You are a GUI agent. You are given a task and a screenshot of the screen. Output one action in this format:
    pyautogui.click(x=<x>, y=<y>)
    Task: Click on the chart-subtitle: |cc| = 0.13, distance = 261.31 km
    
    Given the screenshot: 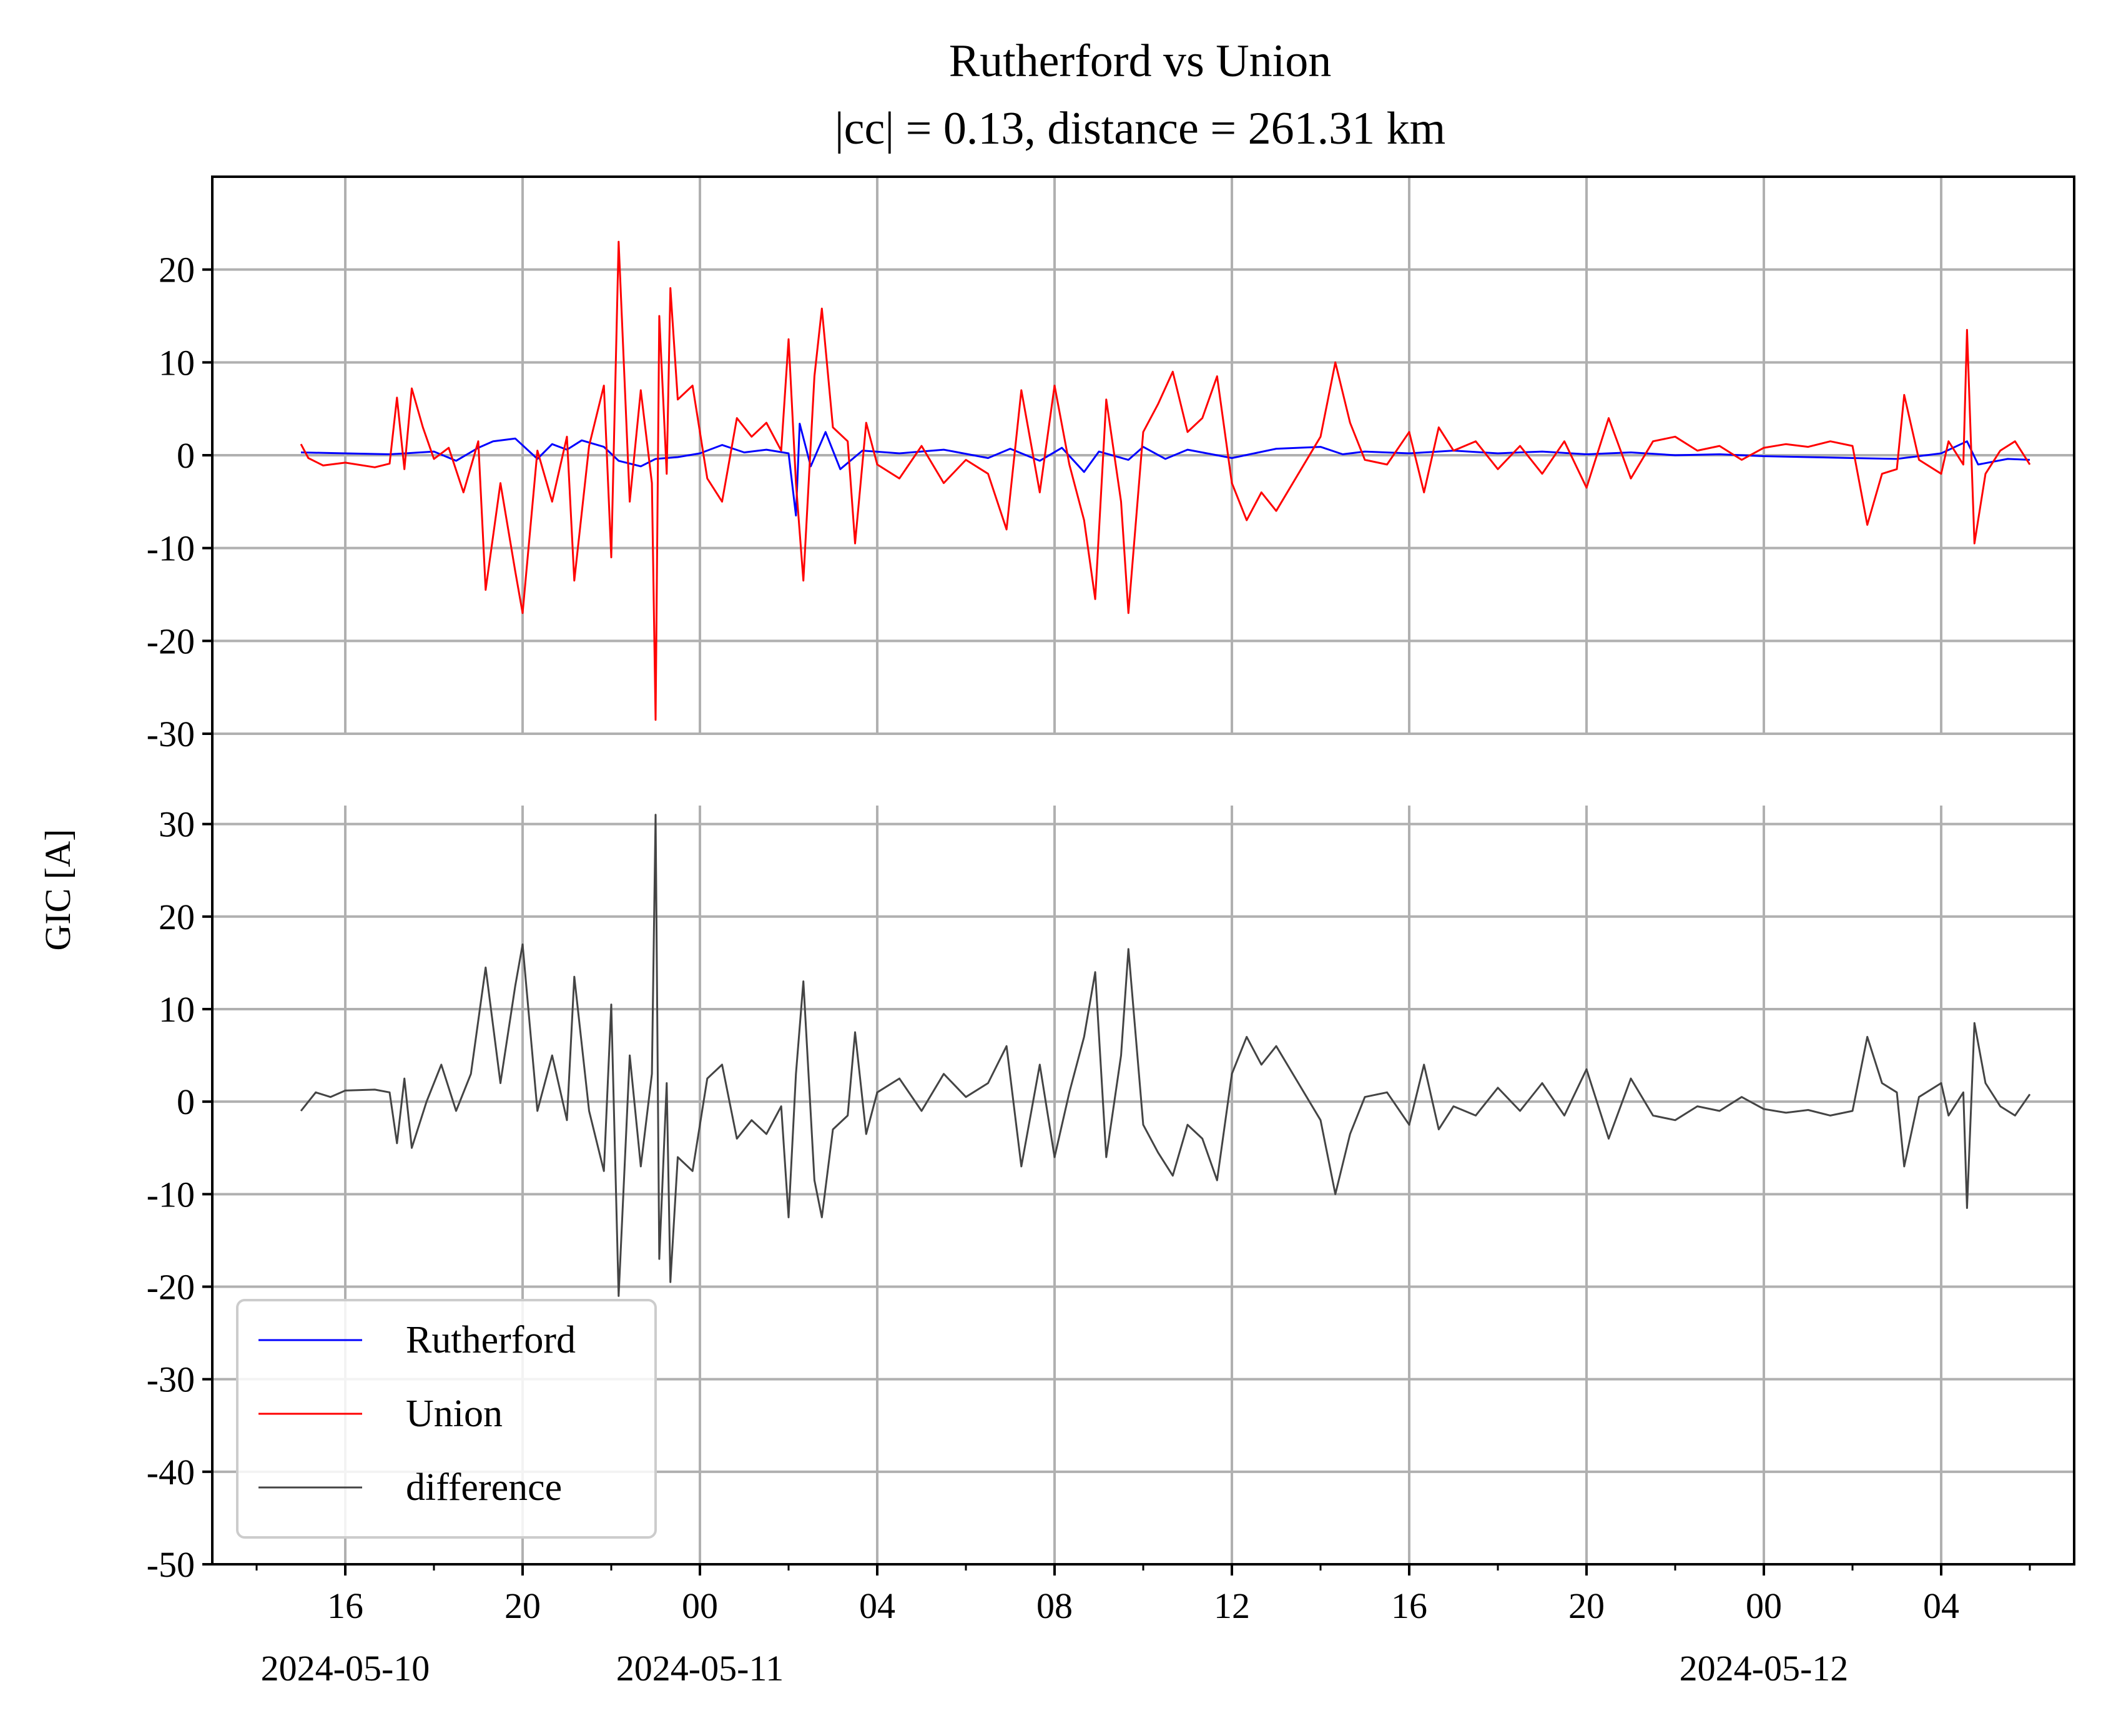 What is the action you would take?
    pyautogui.click(x=1140, y=128)
    